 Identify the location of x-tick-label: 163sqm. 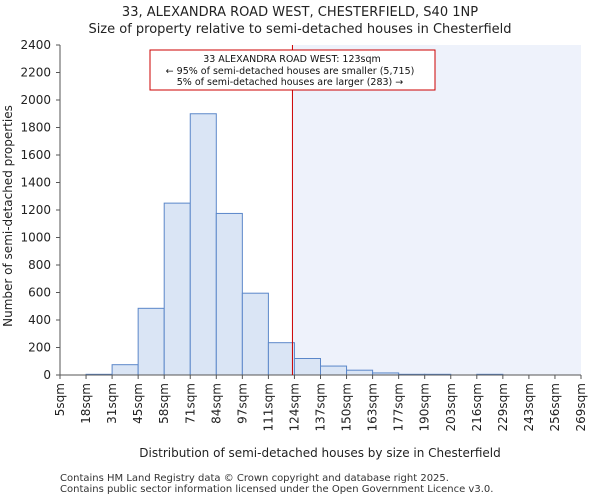
(373, 407).